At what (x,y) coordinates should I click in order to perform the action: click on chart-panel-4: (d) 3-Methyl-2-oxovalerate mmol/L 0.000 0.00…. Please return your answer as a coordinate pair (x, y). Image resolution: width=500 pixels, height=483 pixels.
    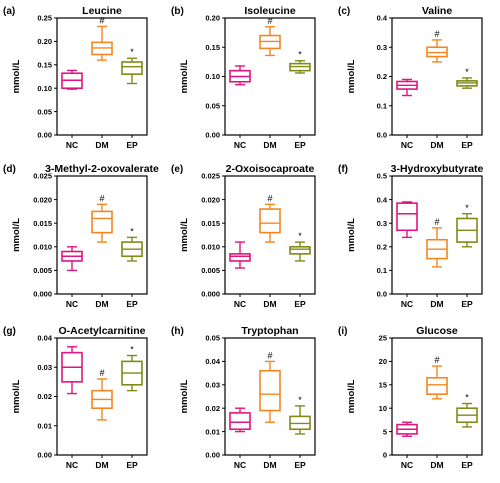
    Looking at the image, I should click on (81, 236).